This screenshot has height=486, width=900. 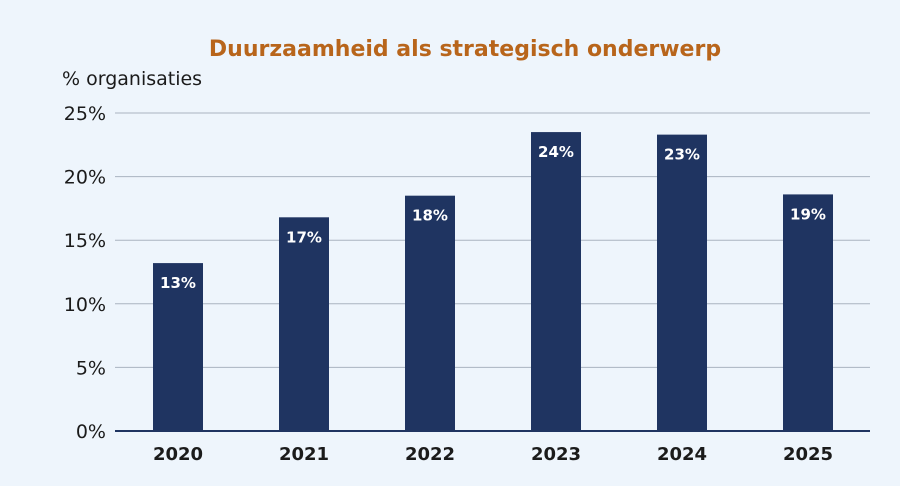 What do you see at coordinates (682, 454) in the screenshot?
I see `x-tick-label: 2024` at bounding box center [682, 454].